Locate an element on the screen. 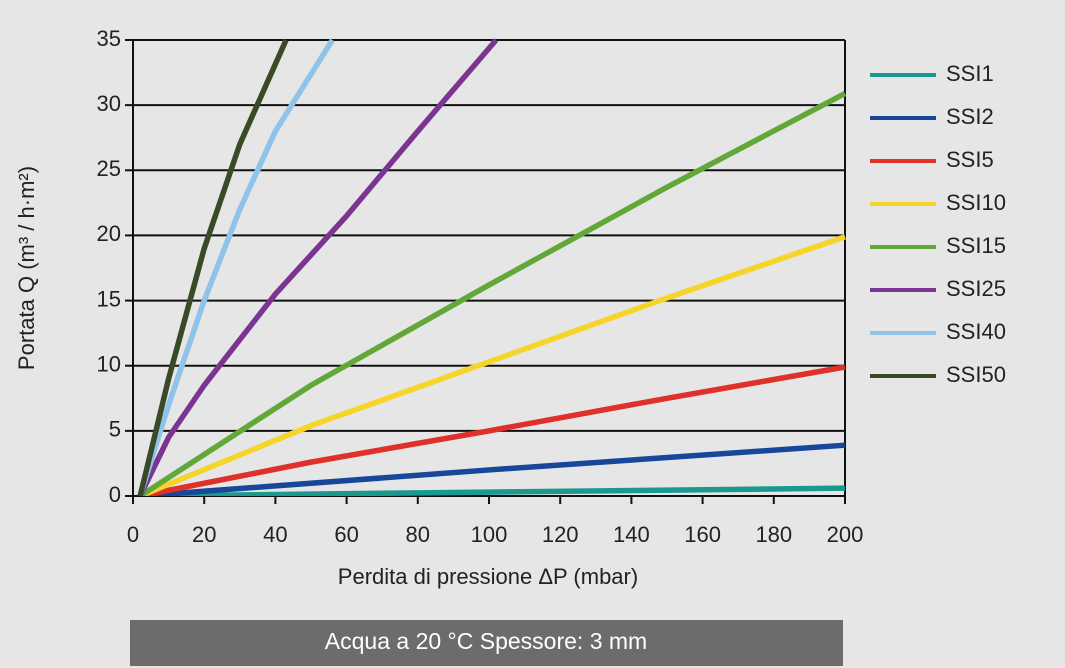 Image resolution: width=1065 pixels, height=668 pixels. y-tick-label: 0 is located at coordinates (115, 494).